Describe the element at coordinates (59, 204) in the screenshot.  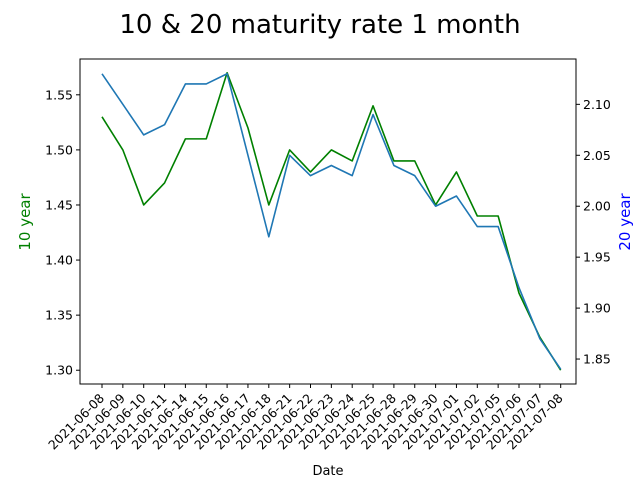
I see `y-left-tick-label: 1.45` at that location.